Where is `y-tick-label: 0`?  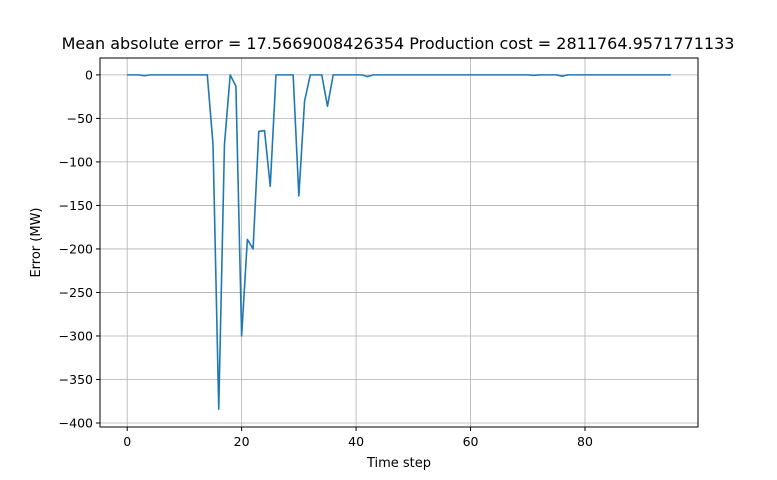 y-tick-label: 0 is located at coordinates (89, 74).